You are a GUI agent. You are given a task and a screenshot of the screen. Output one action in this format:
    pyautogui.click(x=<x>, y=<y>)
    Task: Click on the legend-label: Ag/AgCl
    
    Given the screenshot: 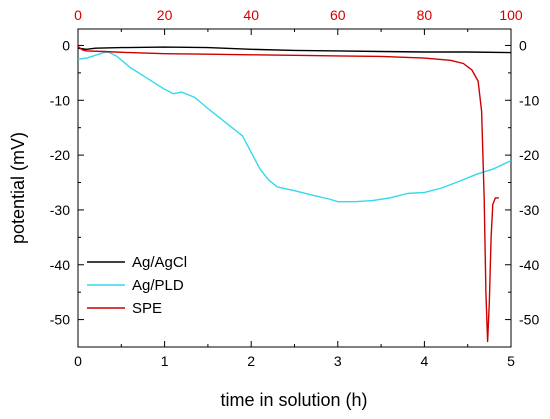 What is the action you would take?
    pyautogui.click(x=159, y=262)
    